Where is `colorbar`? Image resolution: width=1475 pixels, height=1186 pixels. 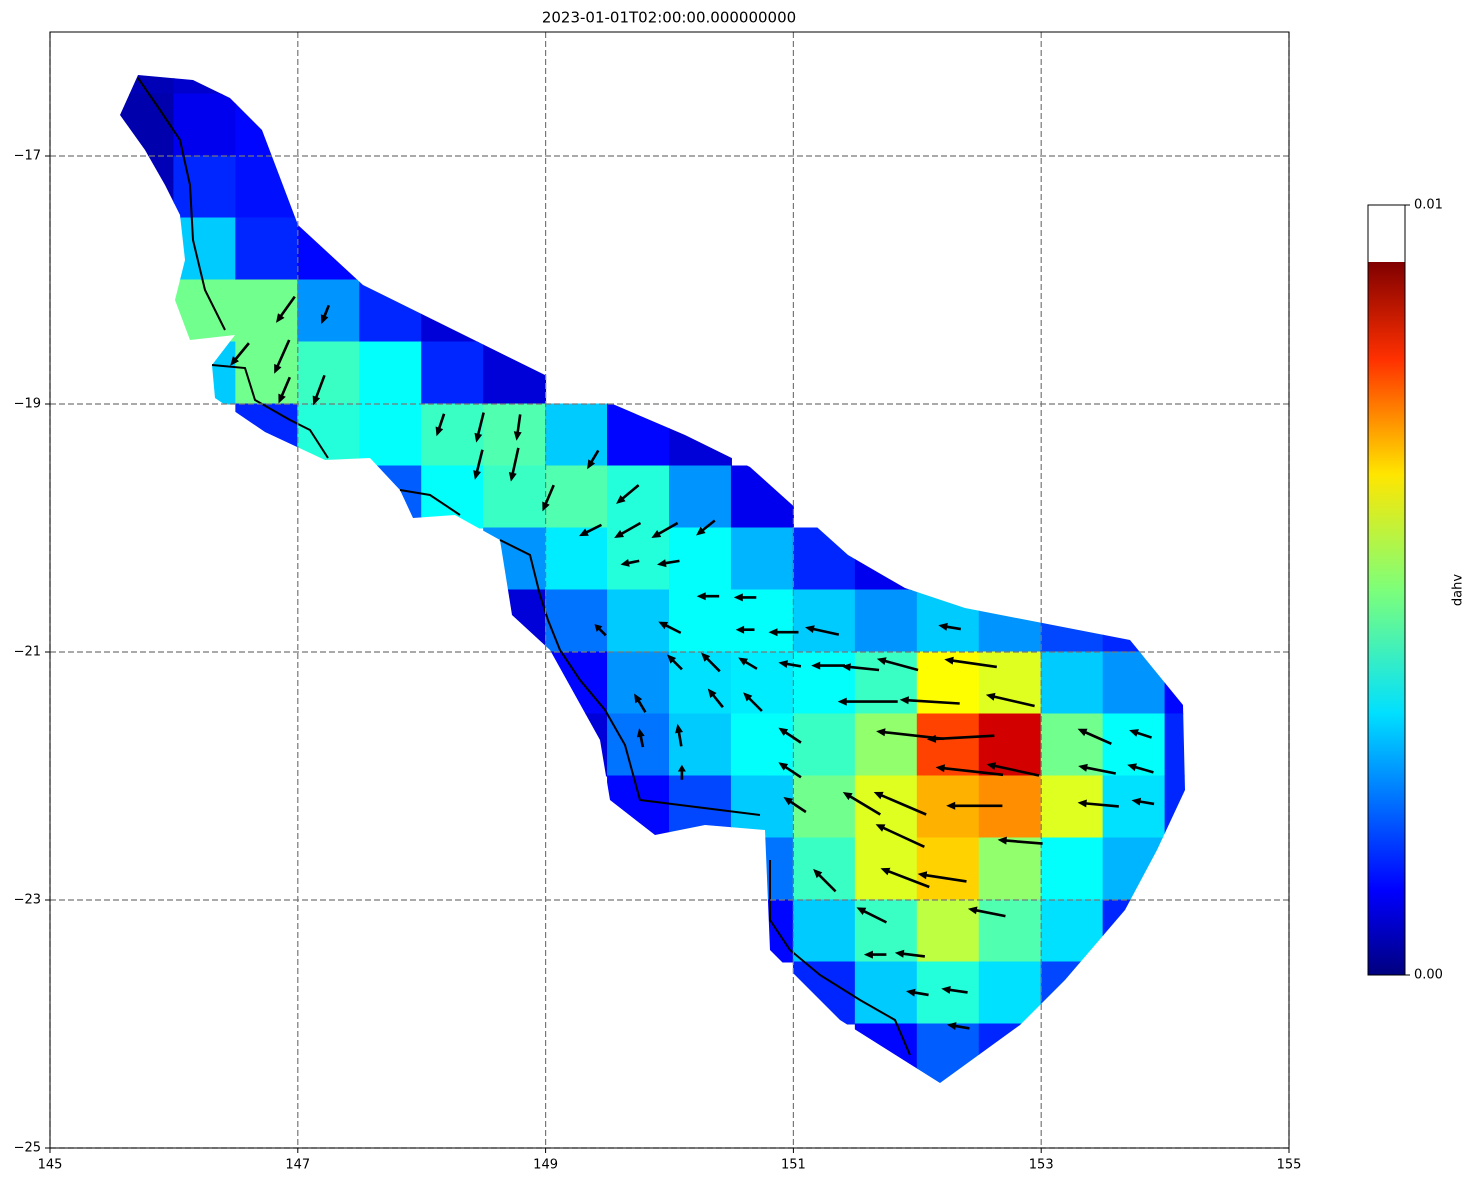 colorbar is located at coordinates (1386, 590).